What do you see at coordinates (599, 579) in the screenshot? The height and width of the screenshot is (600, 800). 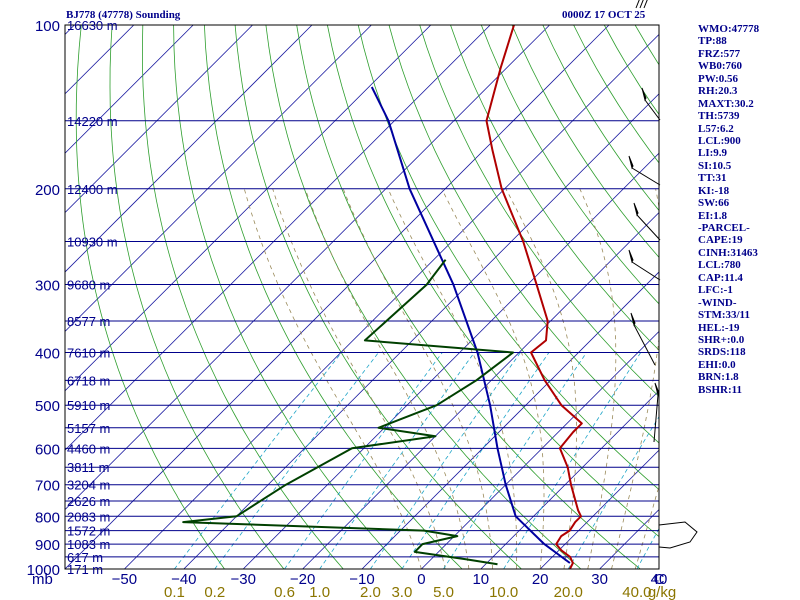 I see `temperature-tick-label: 30` at bounding box center [599, 579].